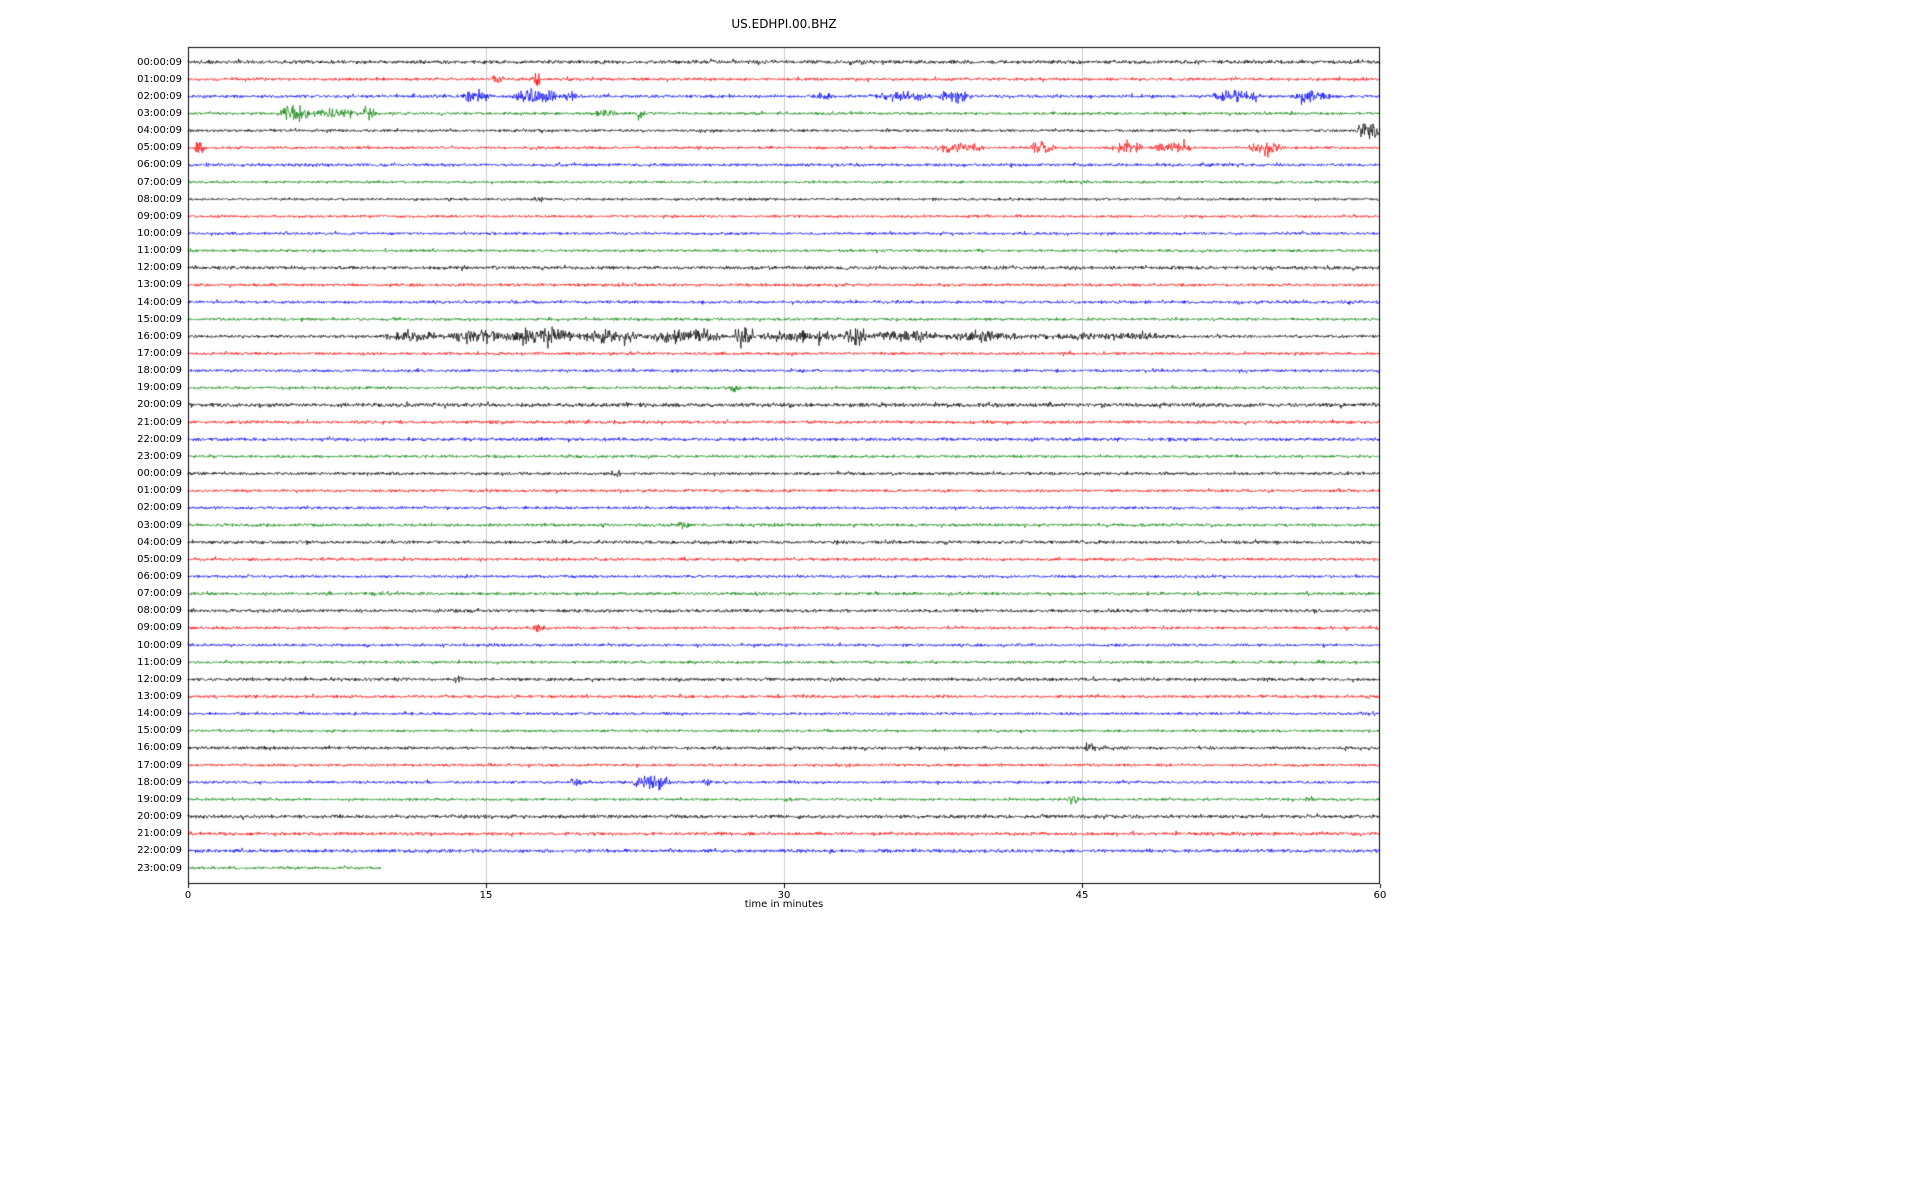 Image resolution: width=1920 pixels, height=1200 pixels. I want to click on x-tick-label: 60, so click(1380, 895).